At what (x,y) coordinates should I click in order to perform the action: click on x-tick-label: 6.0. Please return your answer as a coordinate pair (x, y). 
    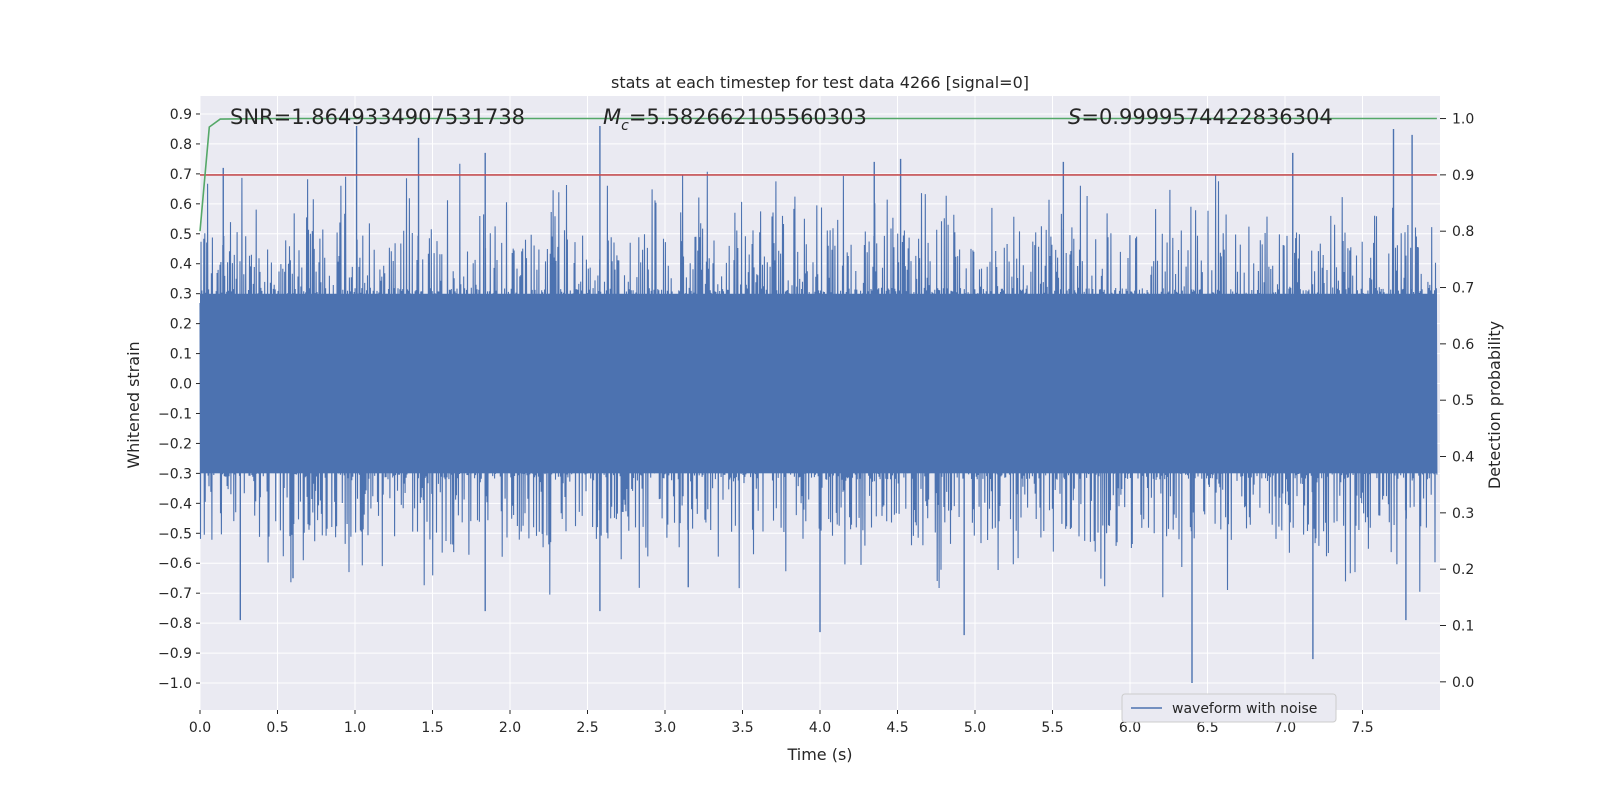
    Looking at the image, I should click on (1130, 728).